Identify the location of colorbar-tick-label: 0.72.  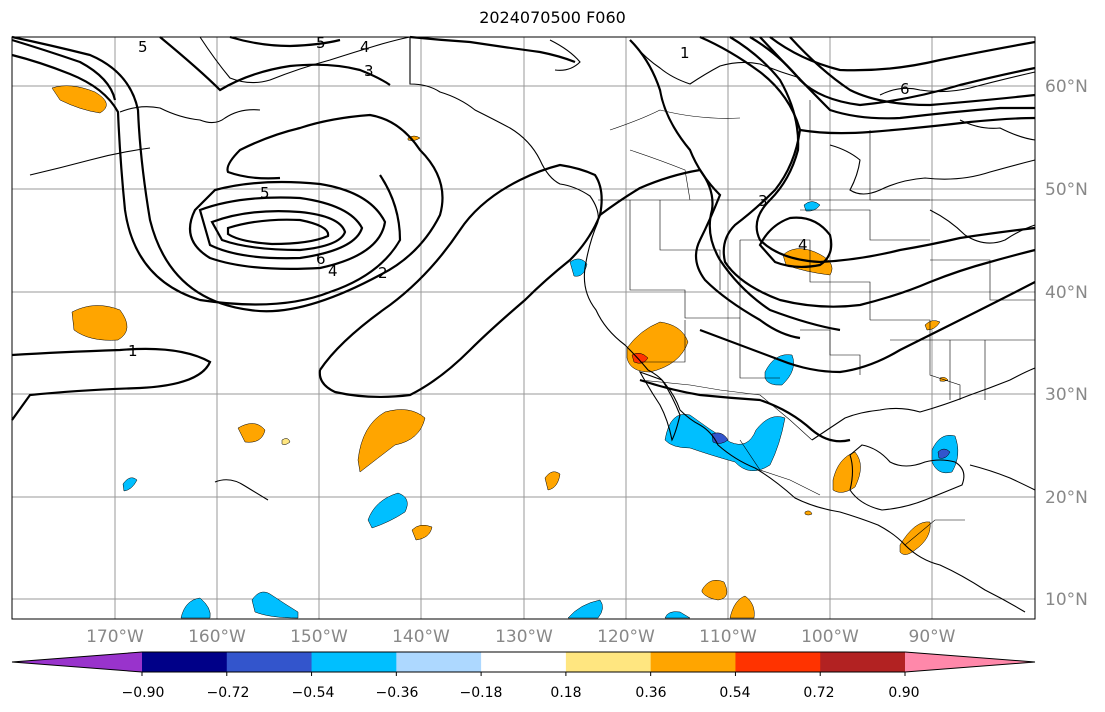
(818, 693).